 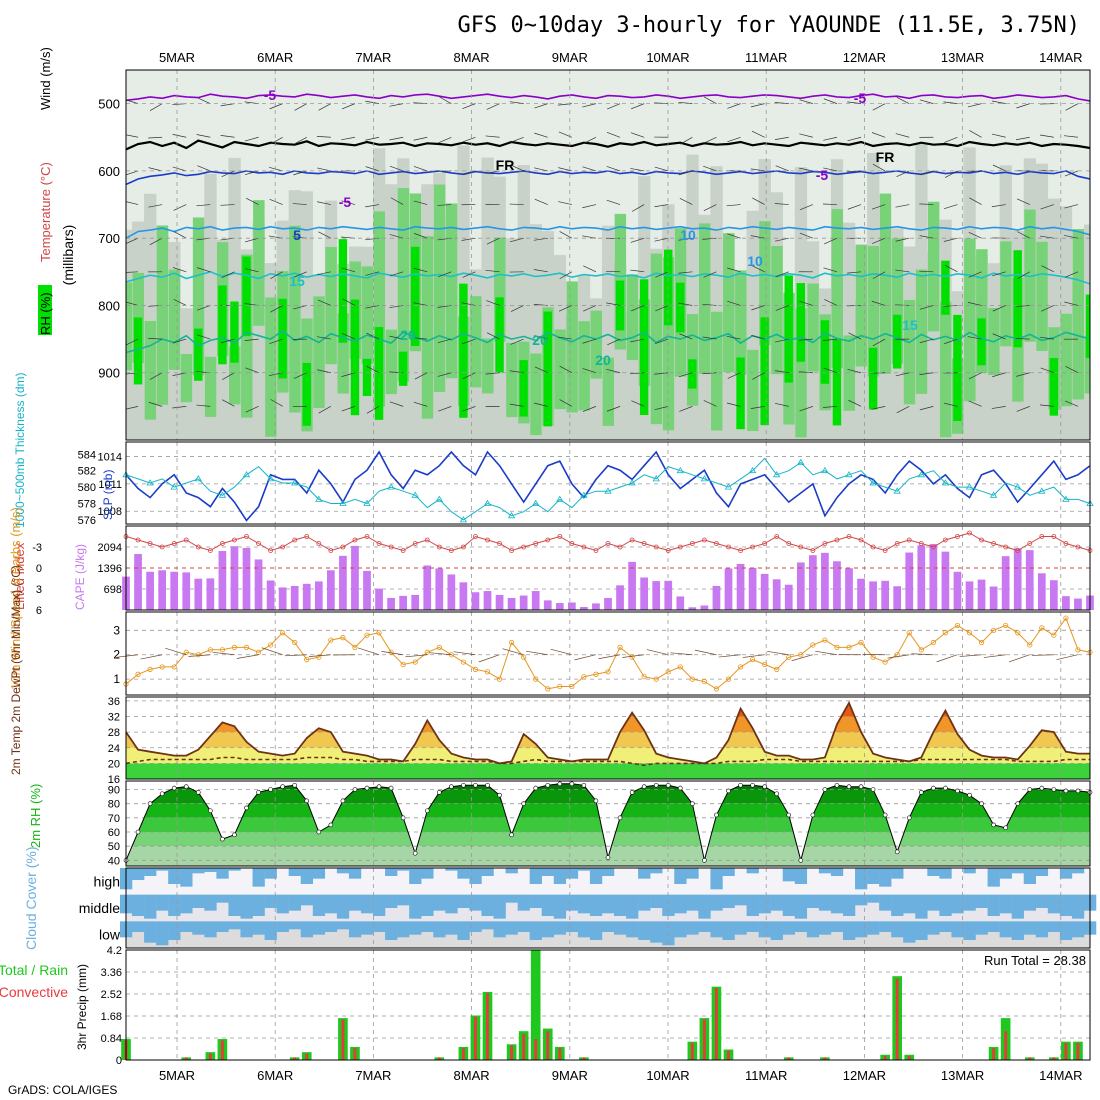 What do you see at coordinates (45, 310) in the screenshot?
I see `rh-legend-swatch` at bounding box center [45, 310].